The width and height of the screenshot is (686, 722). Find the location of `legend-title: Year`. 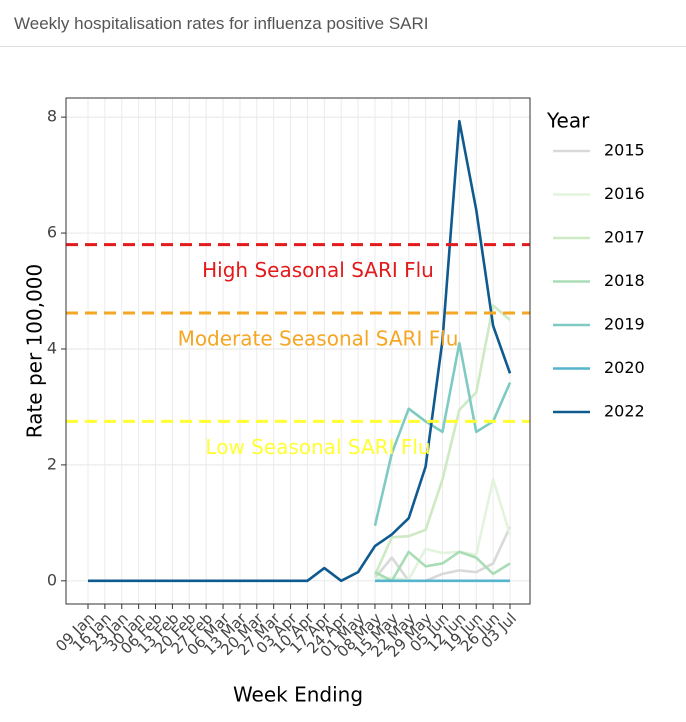

legend-title: Year is located at coordinates (568, 121).